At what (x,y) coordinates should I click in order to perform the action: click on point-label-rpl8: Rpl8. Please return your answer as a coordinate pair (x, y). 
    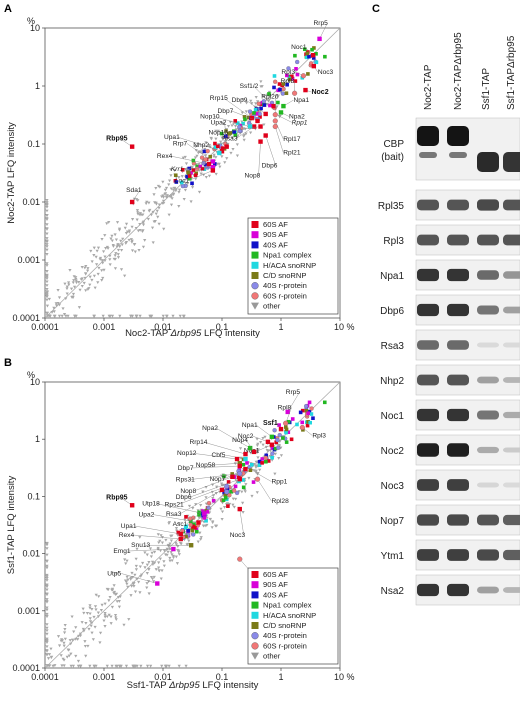
    Looking at the image, I should click on (285, 407).